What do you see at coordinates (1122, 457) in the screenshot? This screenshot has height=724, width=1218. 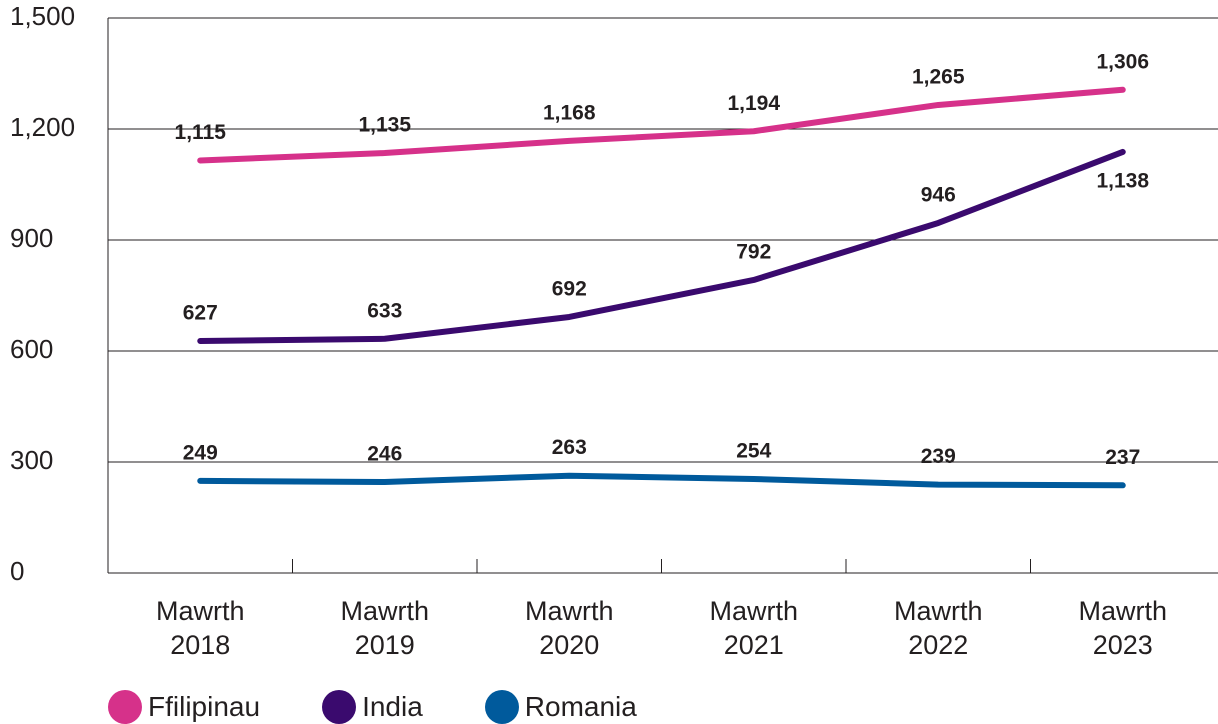 I see `data-label: 237` at bounding box center [1122, 457].